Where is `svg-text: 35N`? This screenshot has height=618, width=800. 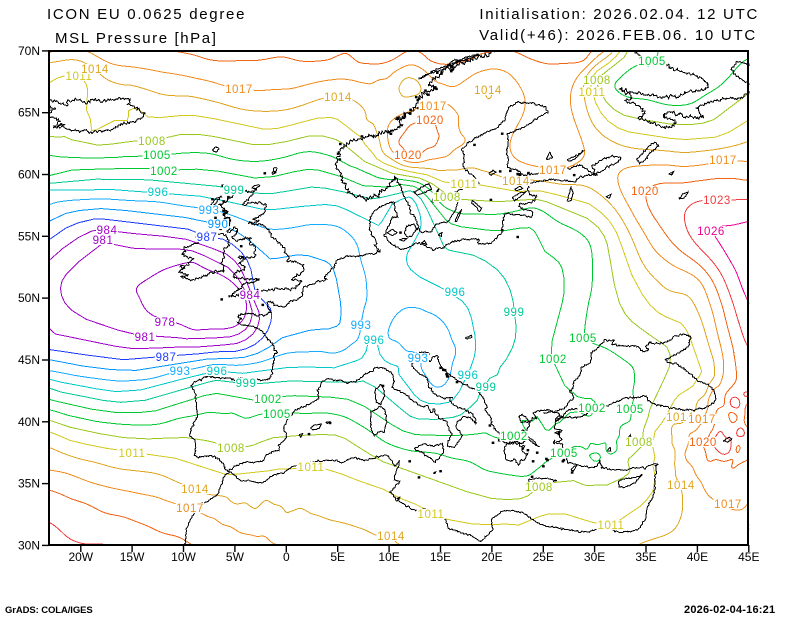 svg-text: 35N is located at coordinates (29, 484).